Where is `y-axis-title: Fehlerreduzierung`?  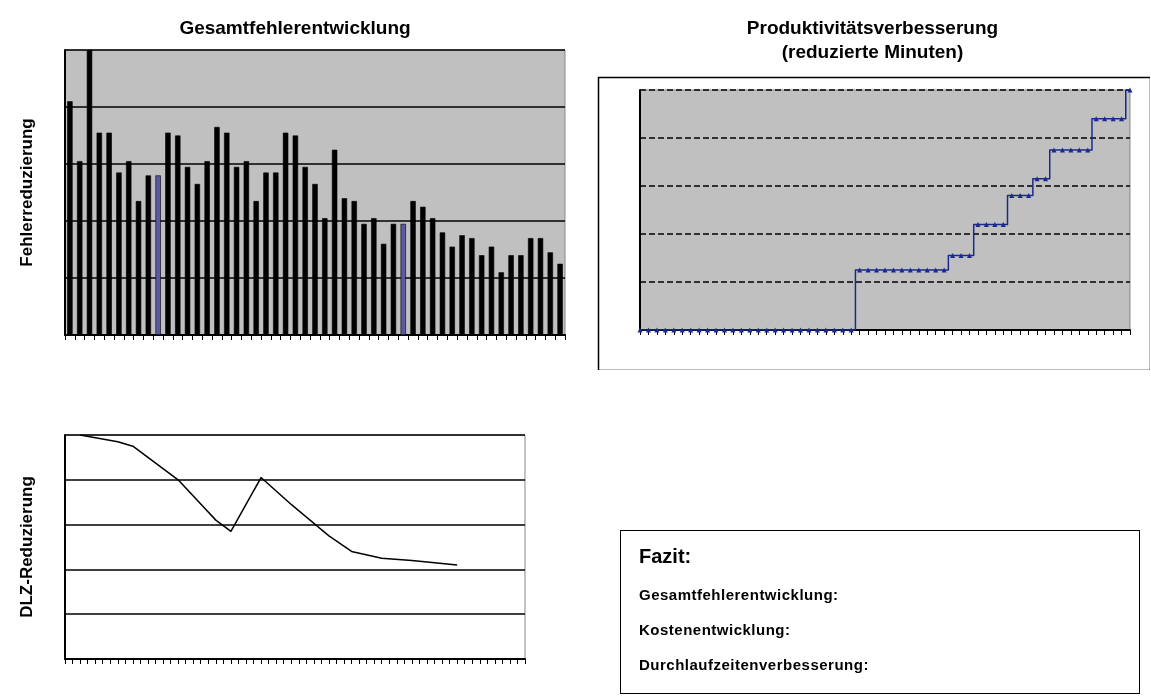
y-axis-title: Fehlerreduzierung is located at coordinates (26, 192).